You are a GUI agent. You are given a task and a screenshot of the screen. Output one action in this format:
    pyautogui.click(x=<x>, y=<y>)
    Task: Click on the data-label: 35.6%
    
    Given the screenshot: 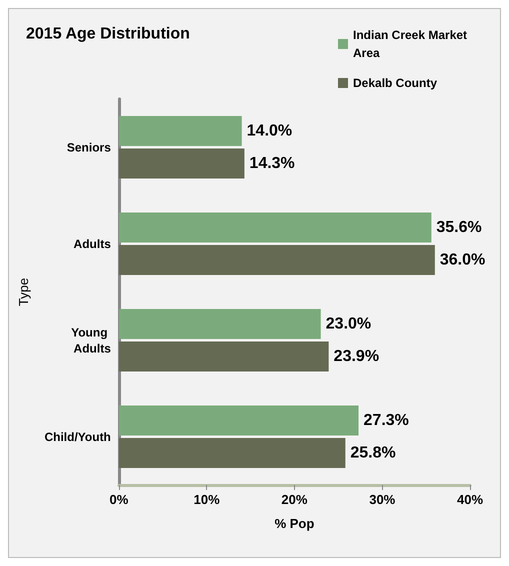 What is the action you would take?
    pyautogui.click(x=459, y=227)
    